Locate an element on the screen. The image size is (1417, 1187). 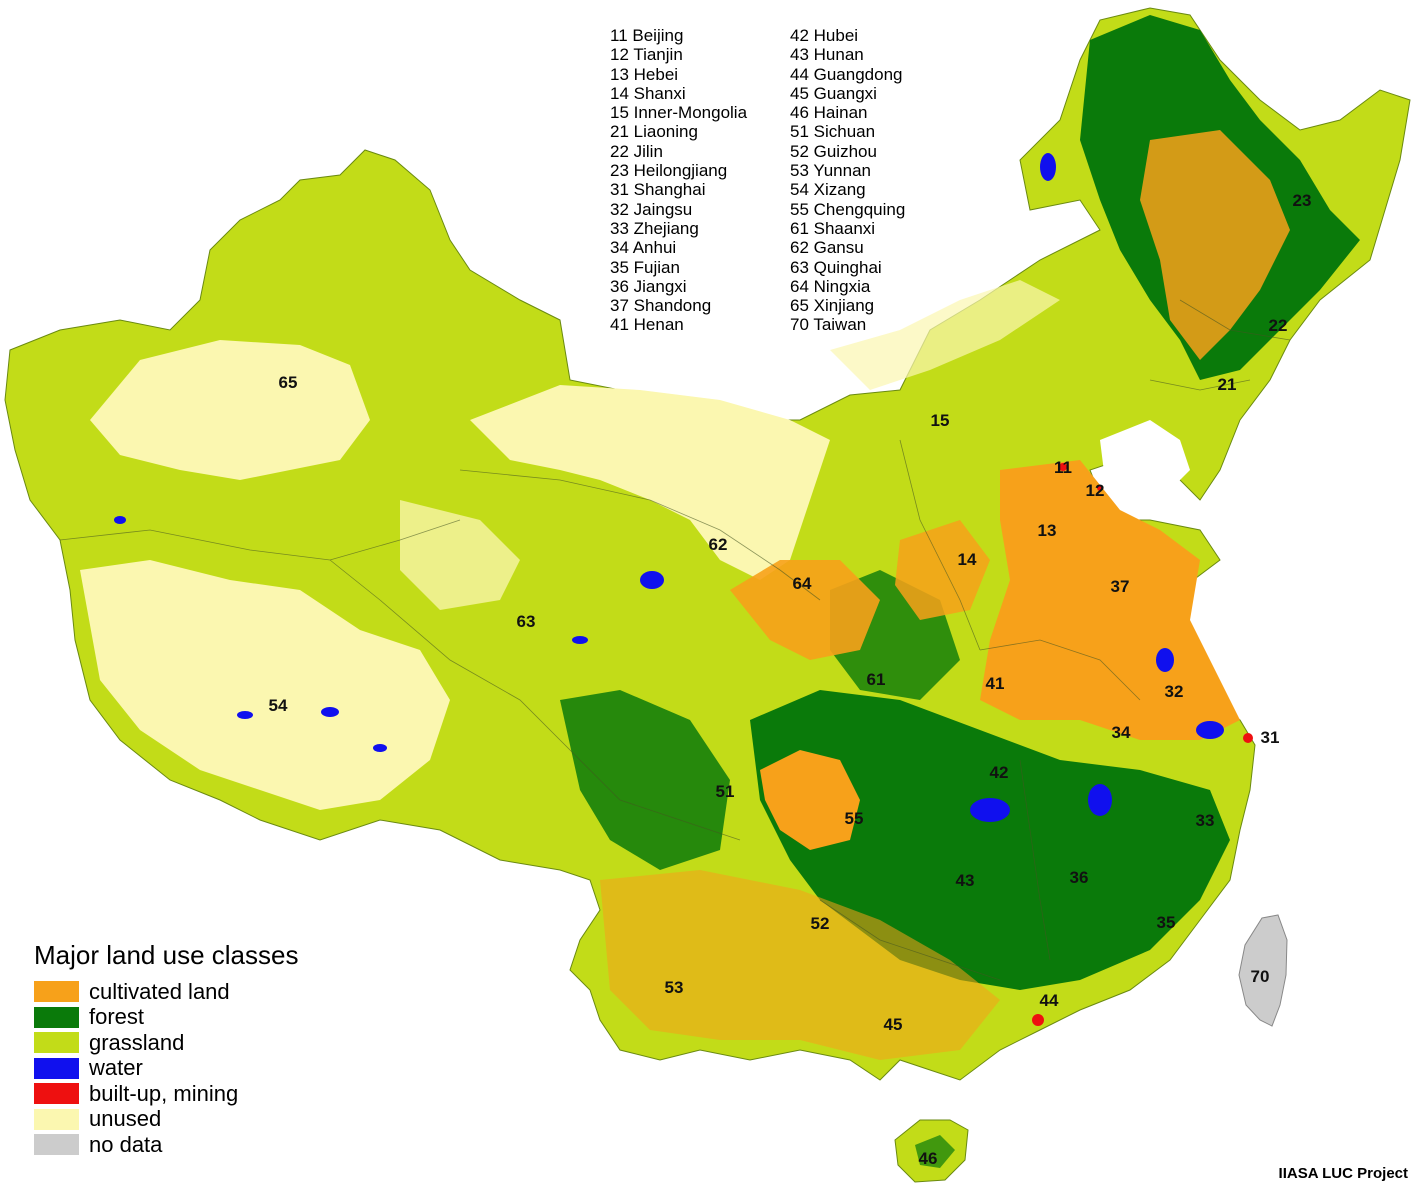
map-label-37: 37 is located at coordinates (1120, 586).